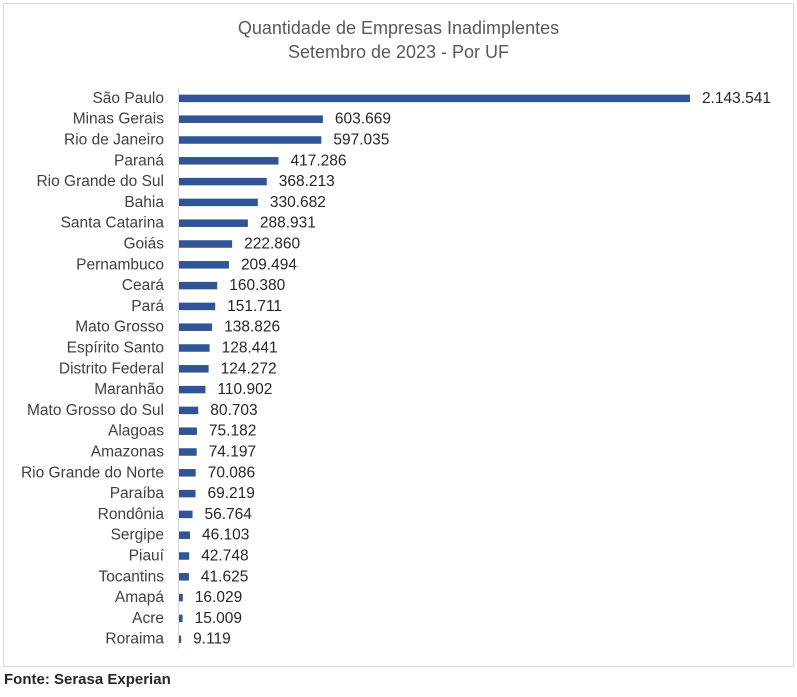 This screenshot has height=697, width=797. What do you see at coordinates (87, 679) in the screenshot?
I see `source-note: Fonte: Serasa Experian` at bounding box center [87, 679].